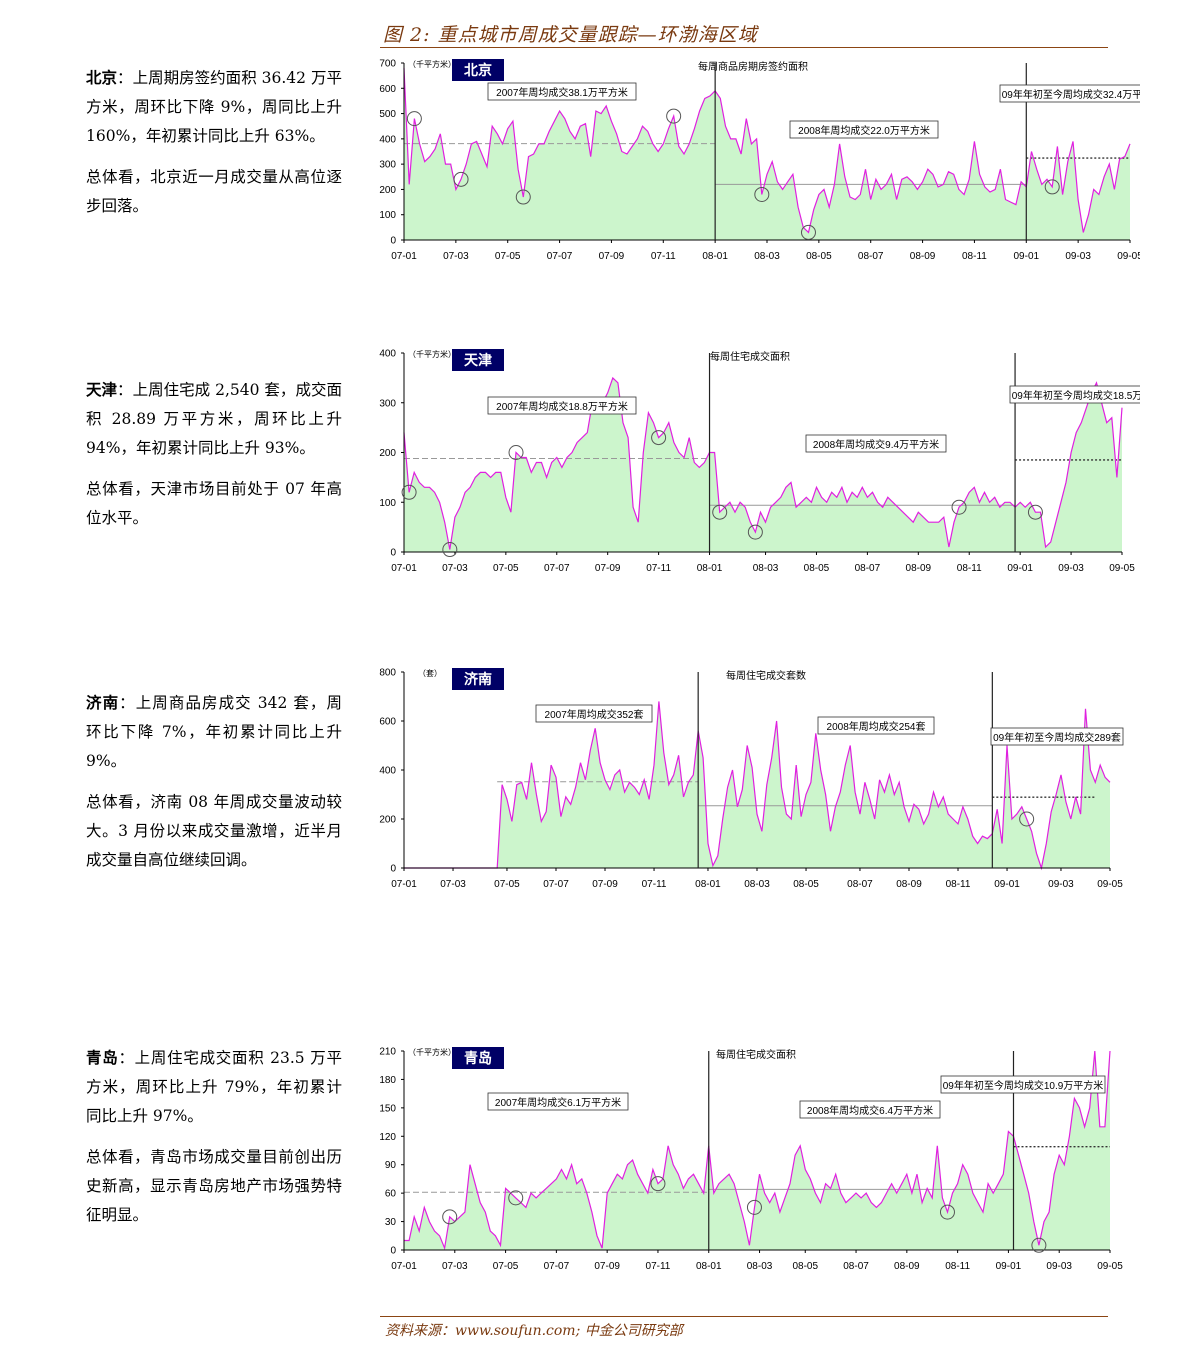 The height and width of the screenshot is (1357, 1191). What do you see at coordinates (387, 1080) in the screenshot?
I see `y-tick-label: 180` at bounding box center [387, 1080].